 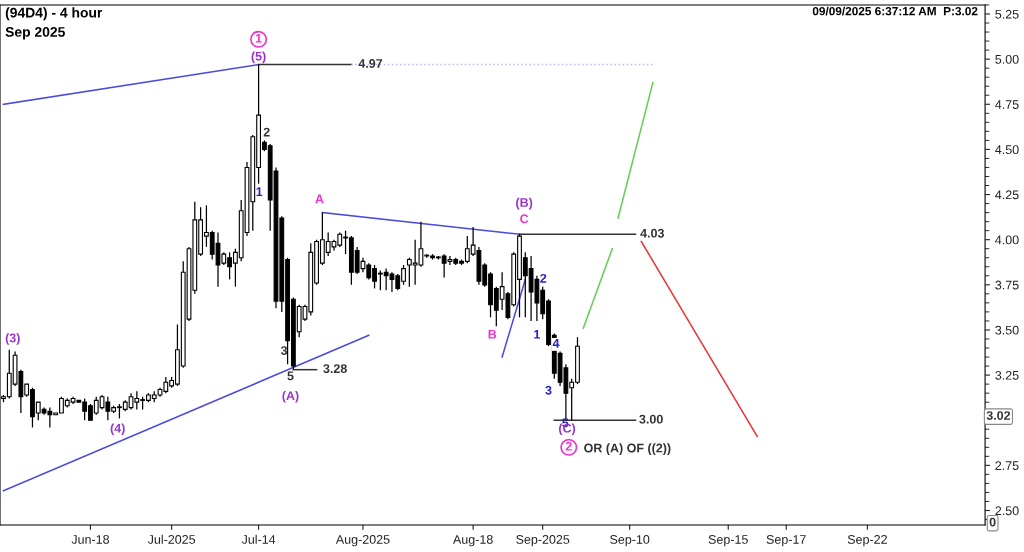 What do you see at coordinates (651, 419) in the screenshot?
I see `annotation: 3.00` at bounding box center [651, 419].